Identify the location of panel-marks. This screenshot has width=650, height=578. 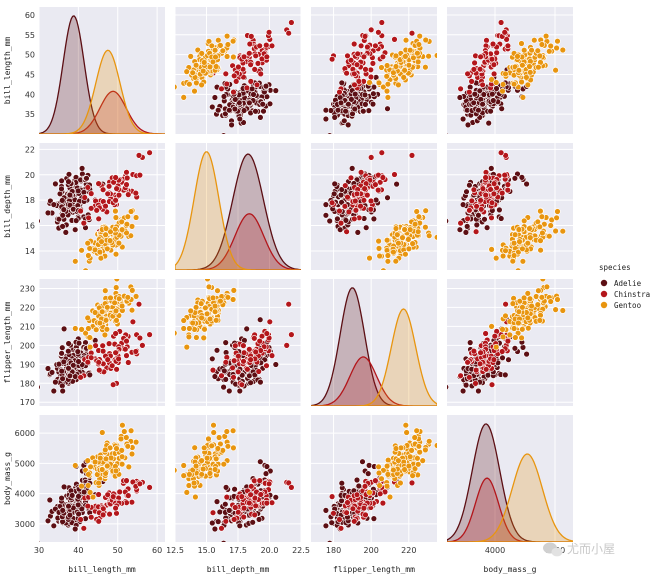
(96, 209).